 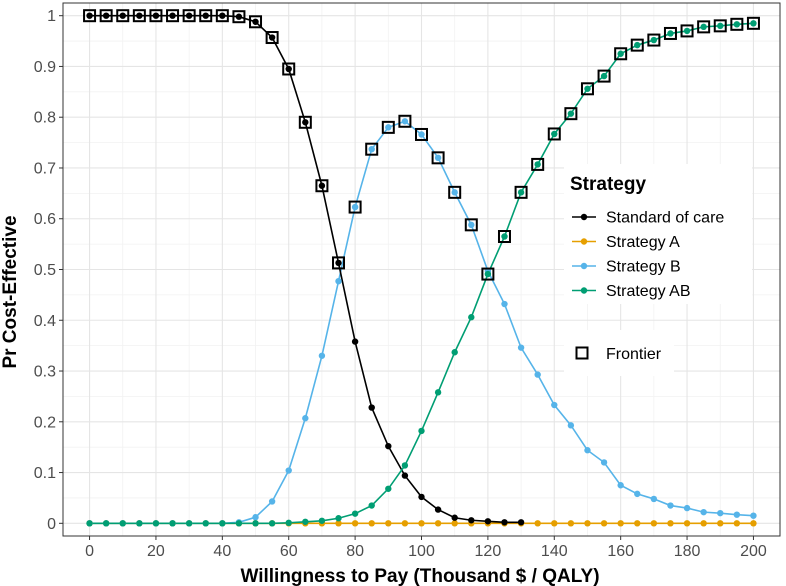 I want to click on x-tick-label: 0, so click(x=89, y=551).